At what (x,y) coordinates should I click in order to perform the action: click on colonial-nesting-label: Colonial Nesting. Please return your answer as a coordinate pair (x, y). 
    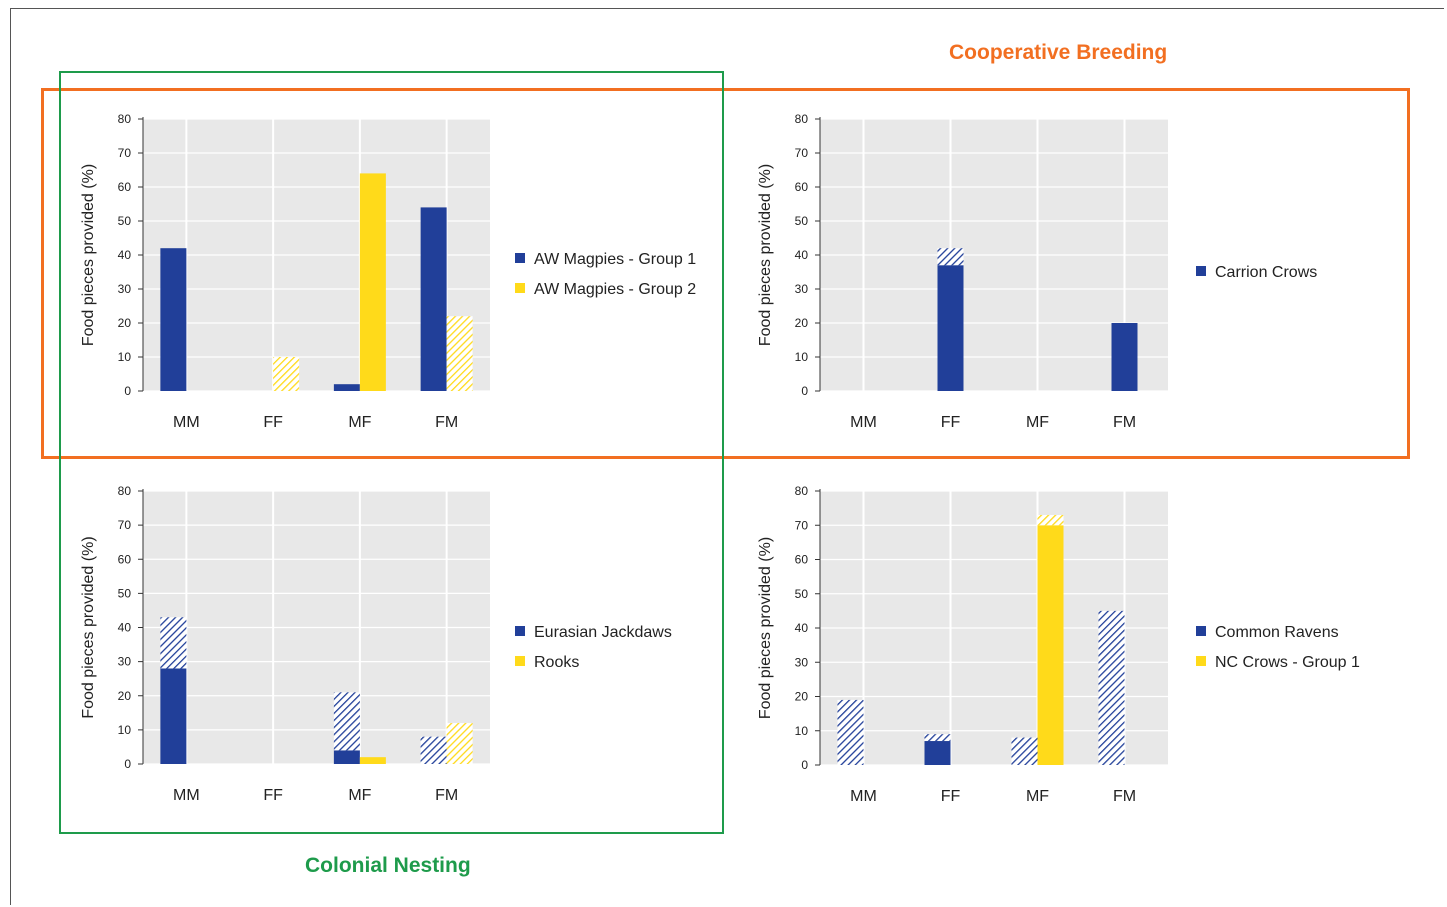
    Looking at the image, I should click on (388, 865).